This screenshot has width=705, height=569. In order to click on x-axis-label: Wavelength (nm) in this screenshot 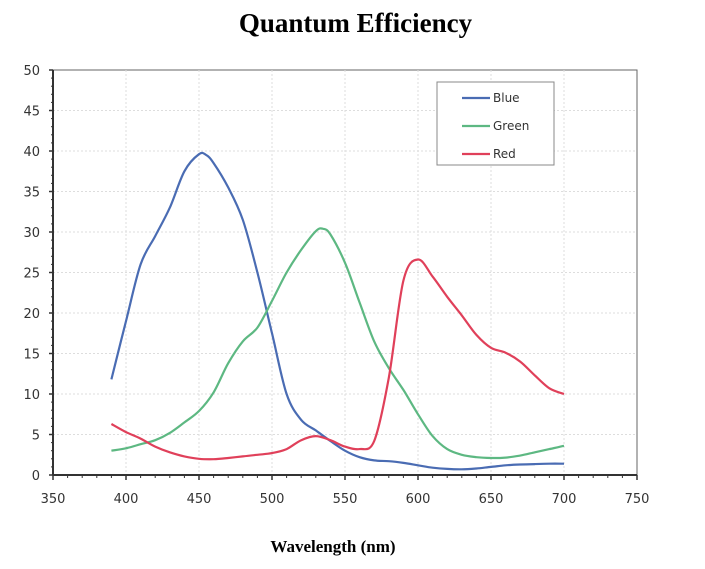, I will do `click(333, 546)`.